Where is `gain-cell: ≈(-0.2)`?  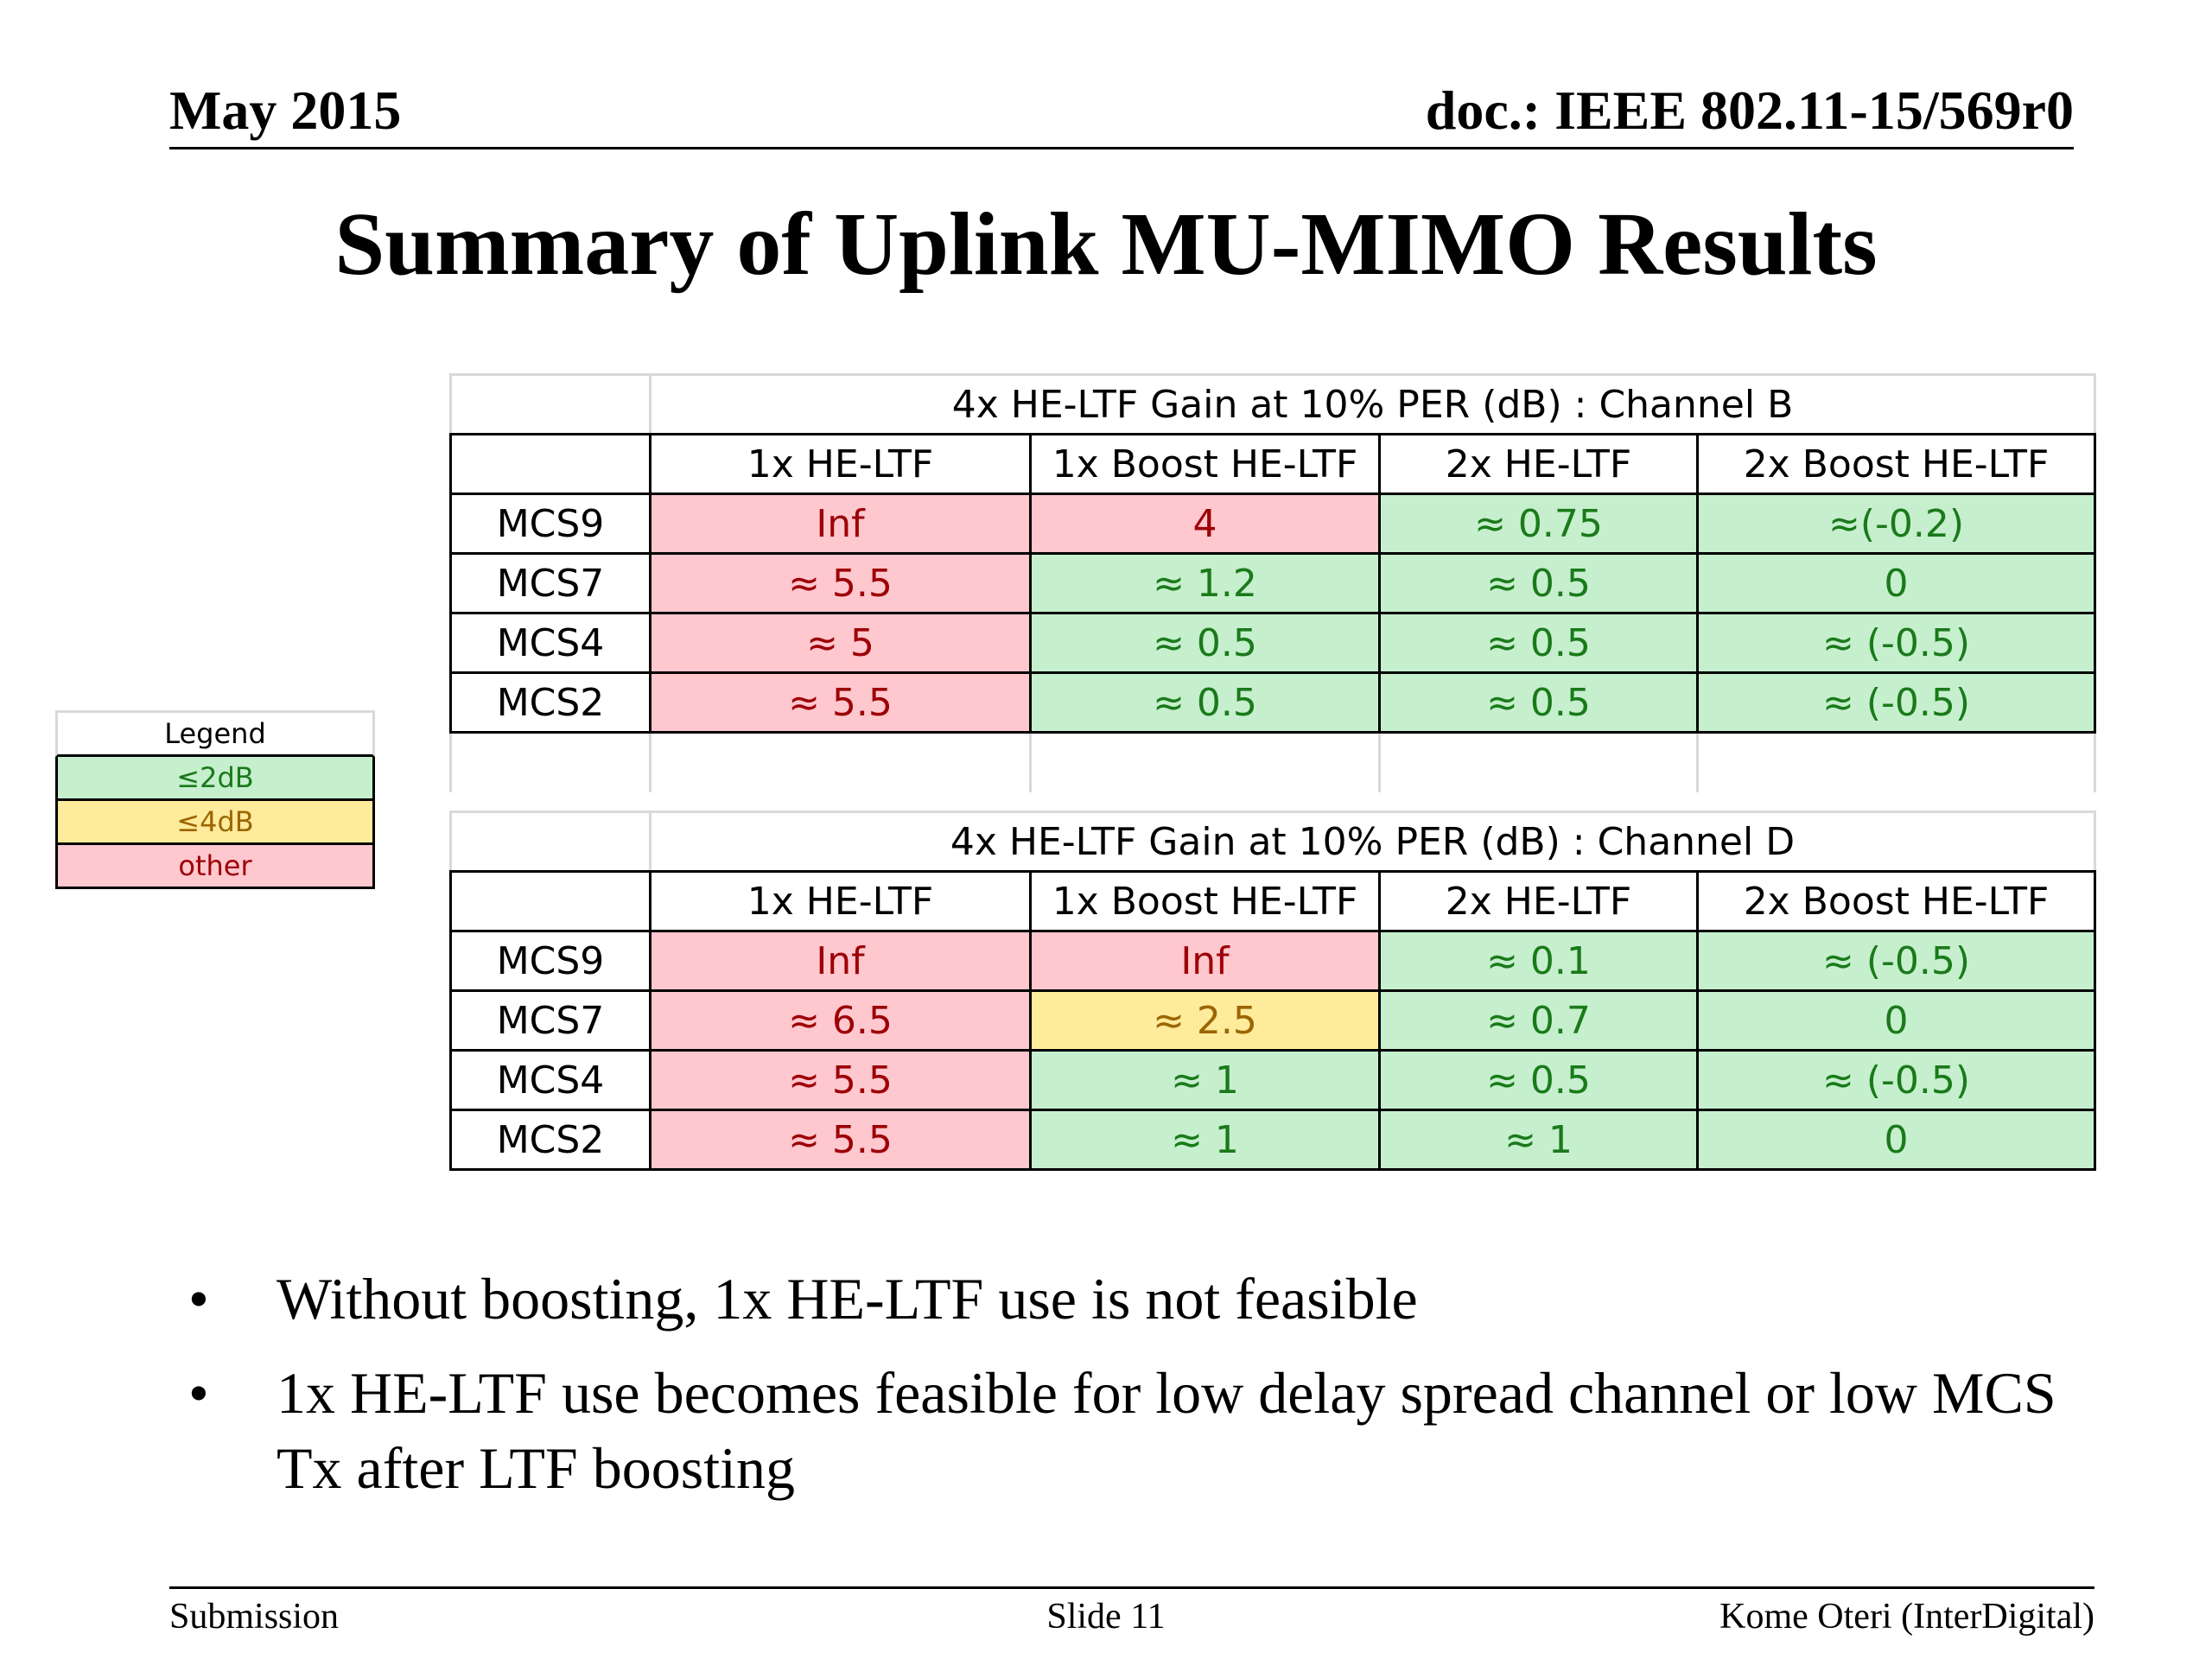 gain-cell: ≈(-0.2) is located at coordinates (1896, 524).